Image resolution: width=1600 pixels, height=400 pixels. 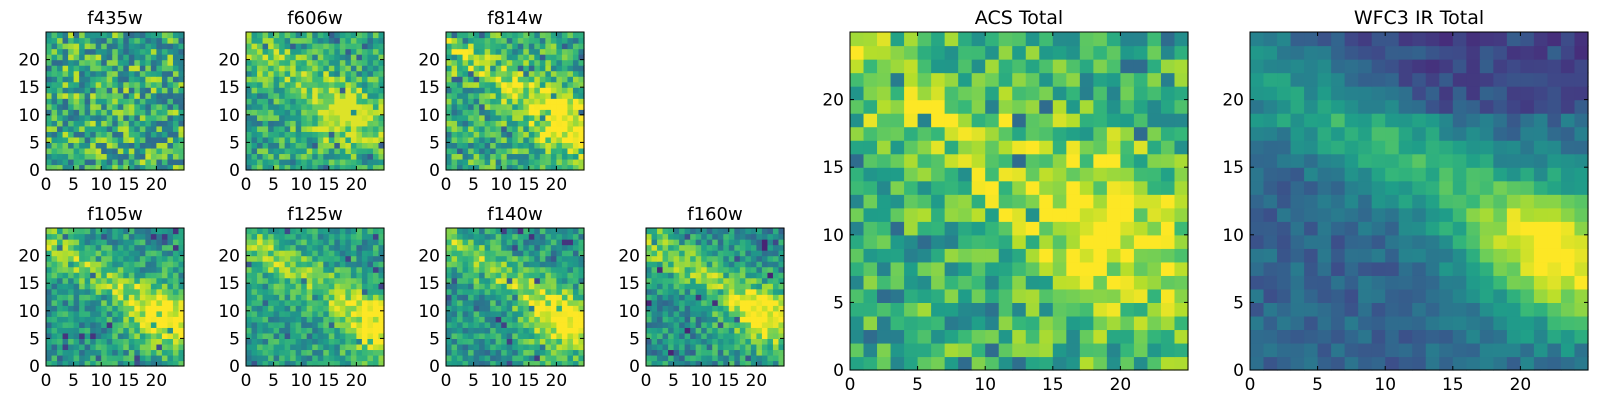 I want to click on heatmap-cells, so click(x=315, y=101).